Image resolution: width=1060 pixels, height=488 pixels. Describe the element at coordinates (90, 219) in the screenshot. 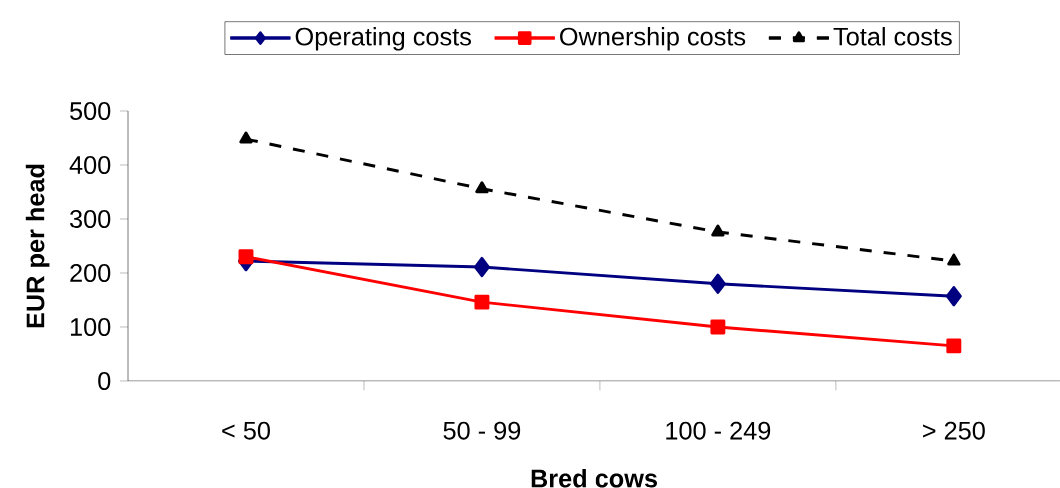

I see `y-tick-label: 300` at that location.